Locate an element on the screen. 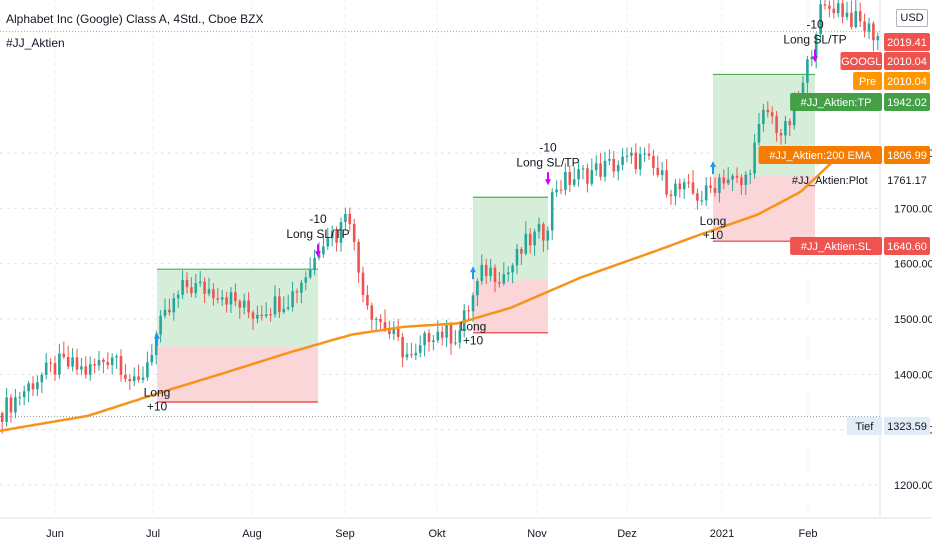  ema-prefix: #JJ_Aktien:200 EMA is located at coordinates (820, 156).